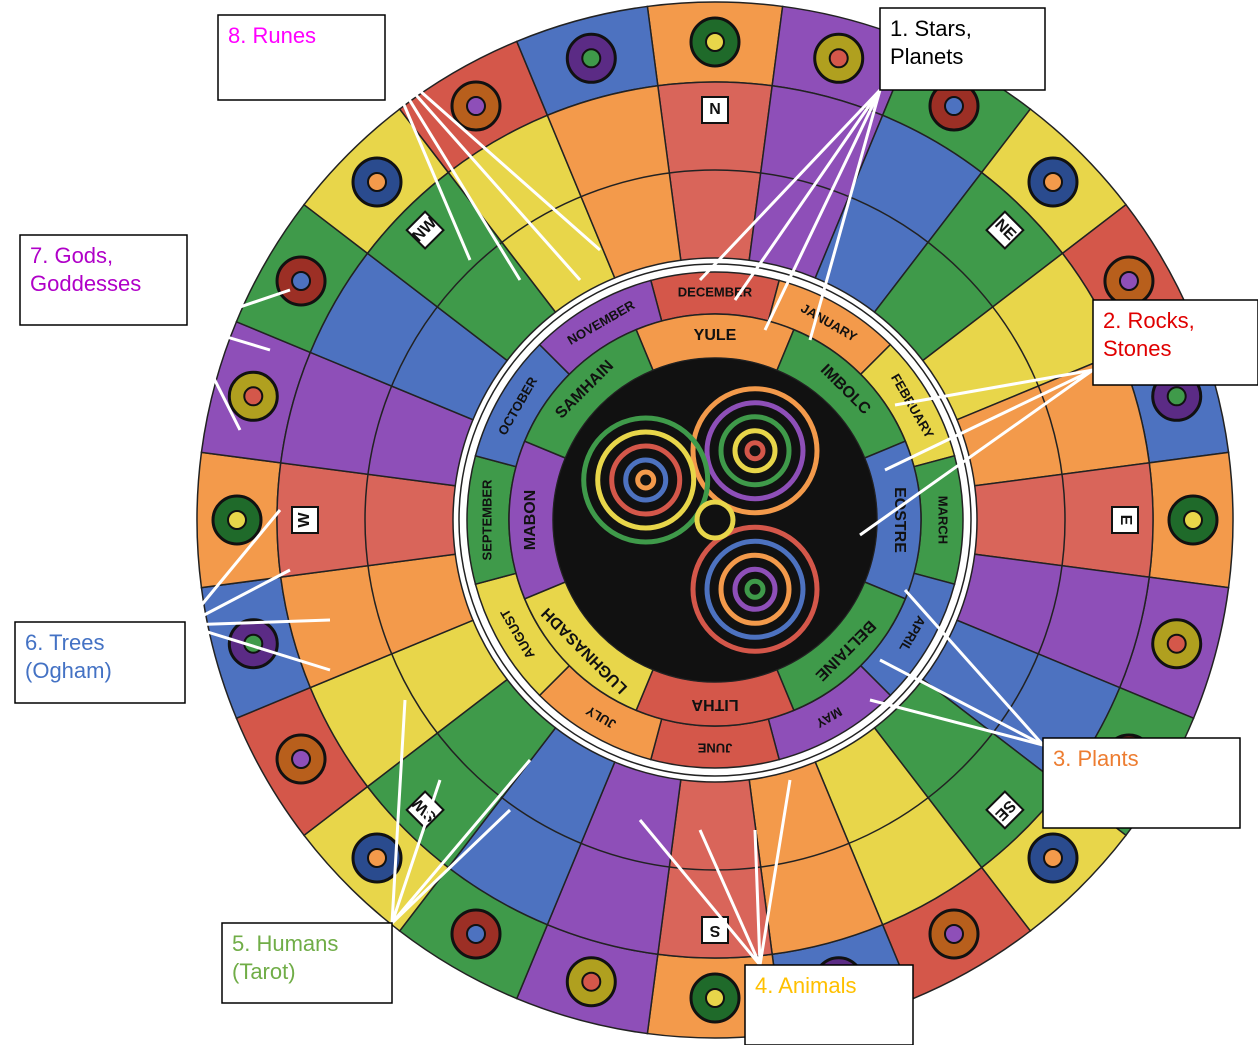 Image resolution: width=1258 pixels, height=1050 pixels. I want to click on direction-label: S, so click(714, 930).